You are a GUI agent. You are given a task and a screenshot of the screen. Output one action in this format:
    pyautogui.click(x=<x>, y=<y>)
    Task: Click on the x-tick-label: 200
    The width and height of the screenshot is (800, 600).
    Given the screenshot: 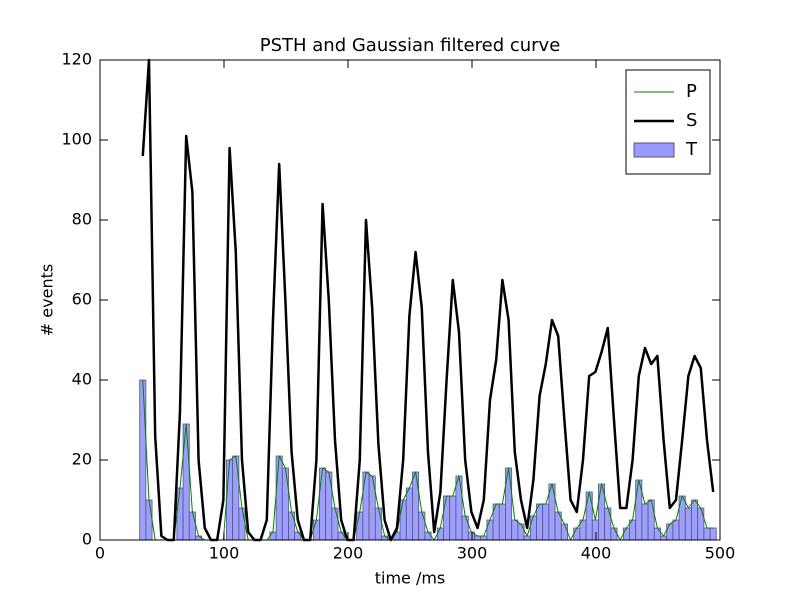 What is the action you would take?
    pyautogui.click(x=348, y=553)
    